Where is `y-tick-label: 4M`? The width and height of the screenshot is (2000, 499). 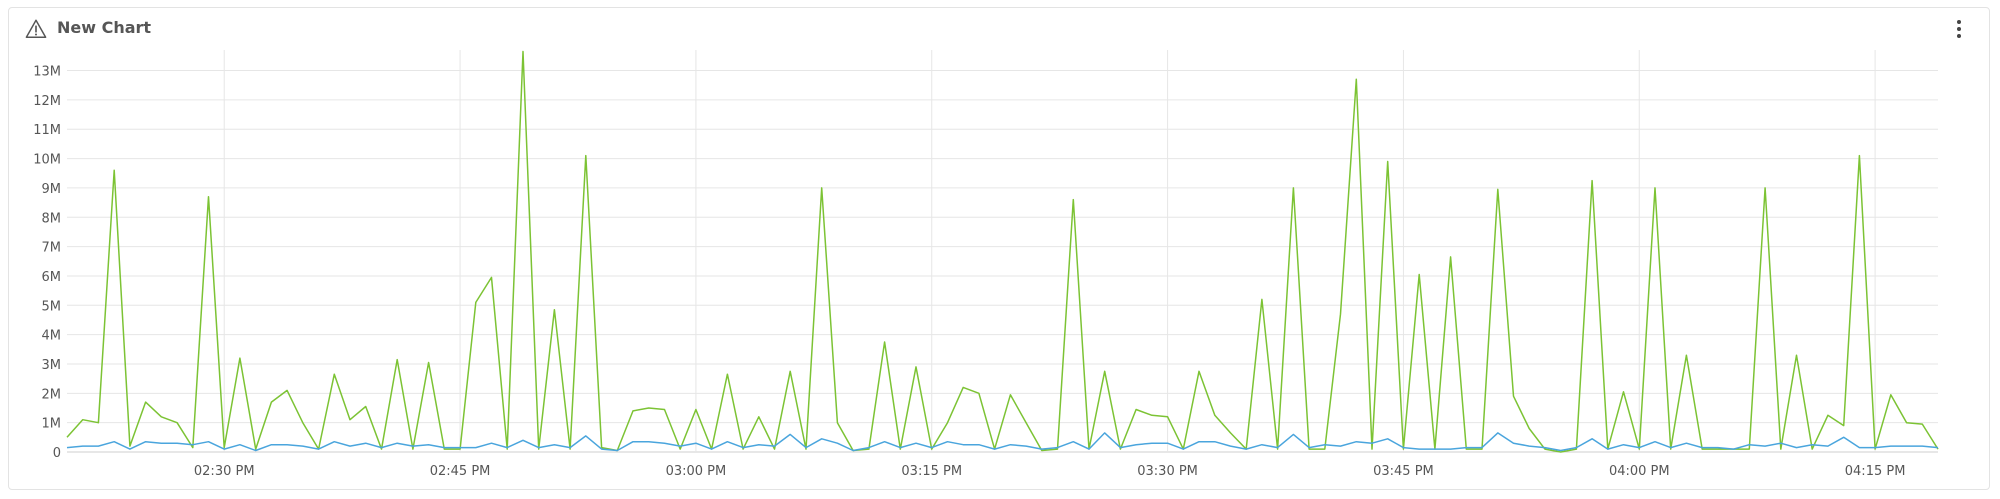
y-tick-label: 4M is located at coordinates (52, 336).